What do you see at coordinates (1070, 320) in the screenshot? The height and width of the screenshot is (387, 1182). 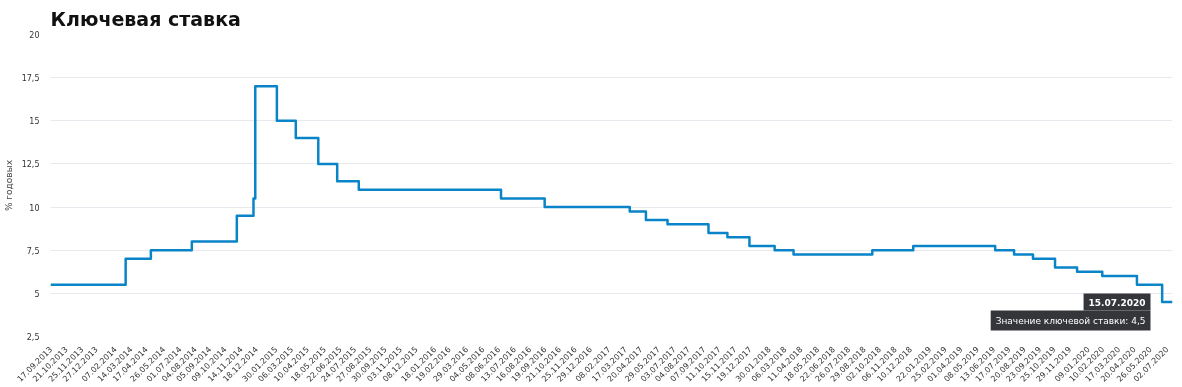 I see `annotation: Значение ключевой ставки: 4,5` at bounding box center [1070, 320].